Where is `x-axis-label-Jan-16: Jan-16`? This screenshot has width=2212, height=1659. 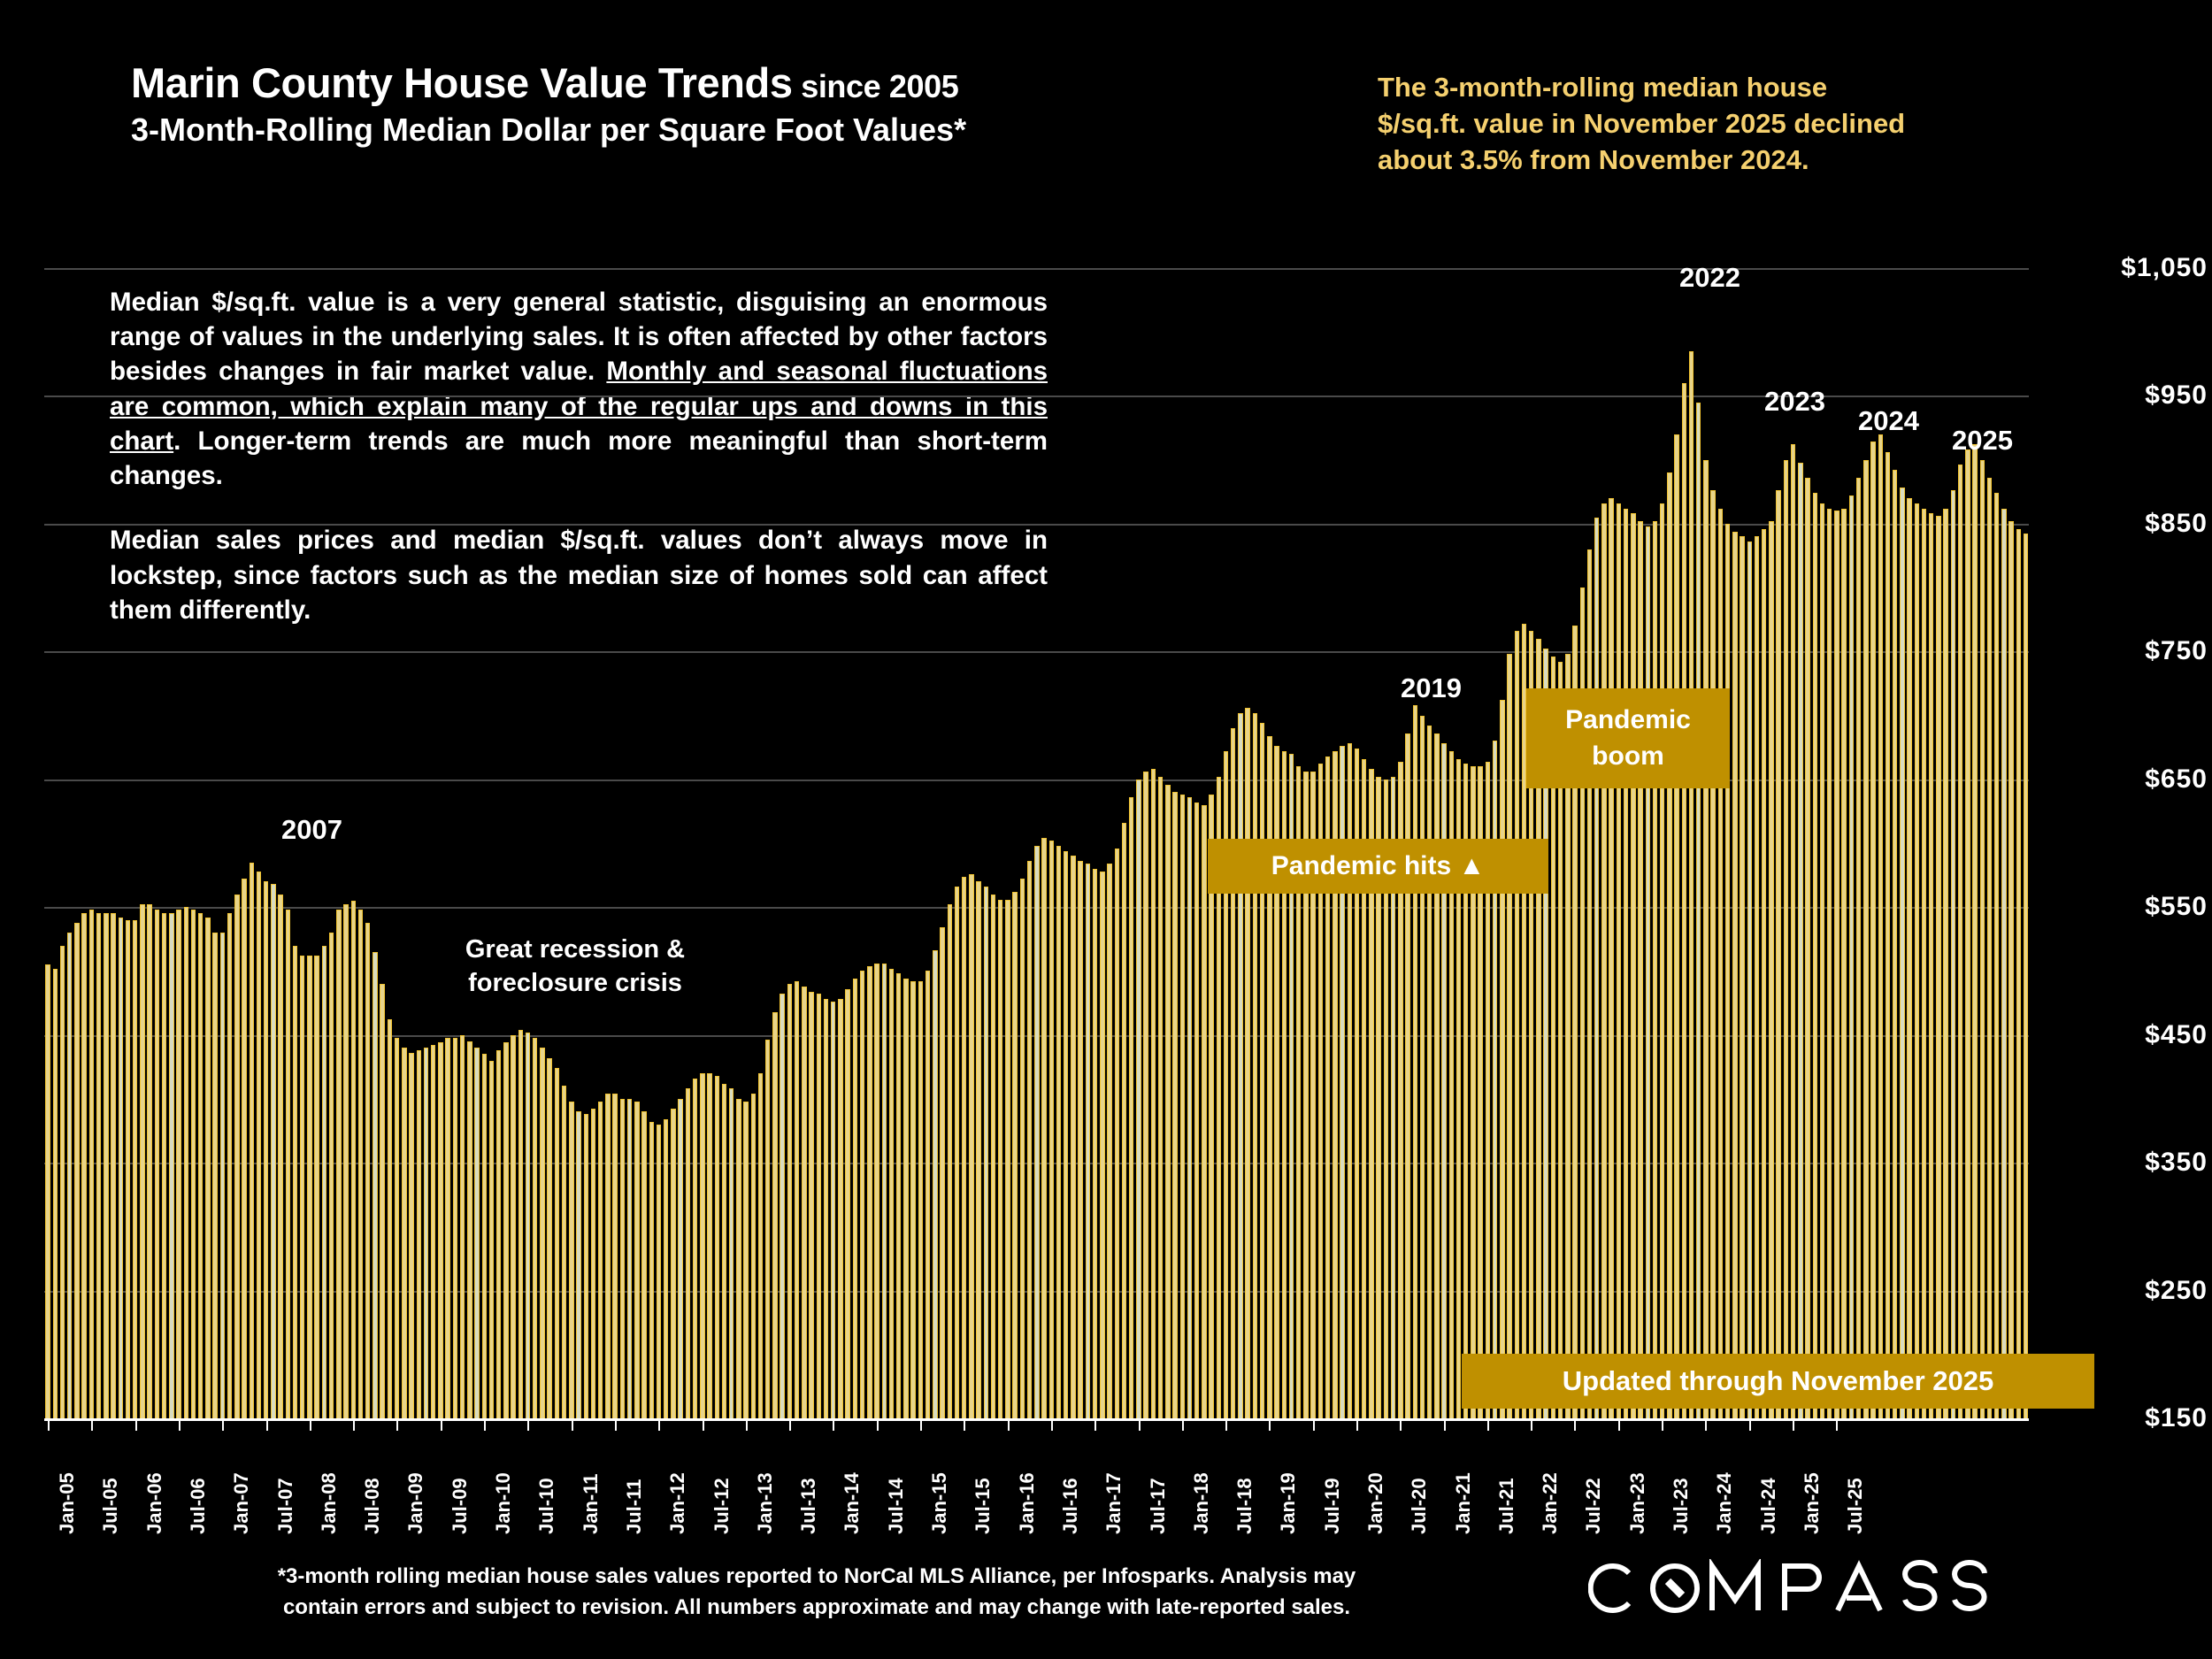
x-axis-label-Jan-16: Jan-16 is located at coordinates (1027, 1503).